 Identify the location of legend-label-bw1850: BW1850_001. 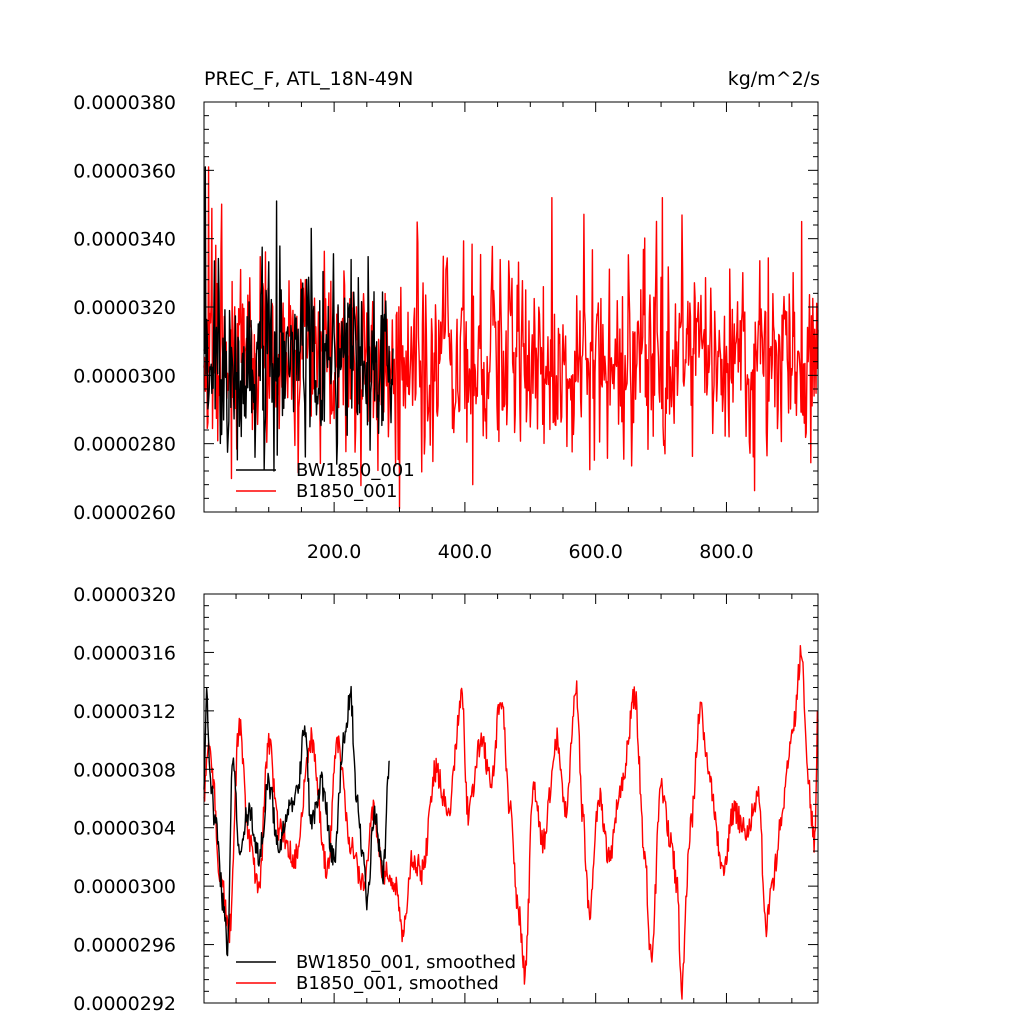
(355, 470).